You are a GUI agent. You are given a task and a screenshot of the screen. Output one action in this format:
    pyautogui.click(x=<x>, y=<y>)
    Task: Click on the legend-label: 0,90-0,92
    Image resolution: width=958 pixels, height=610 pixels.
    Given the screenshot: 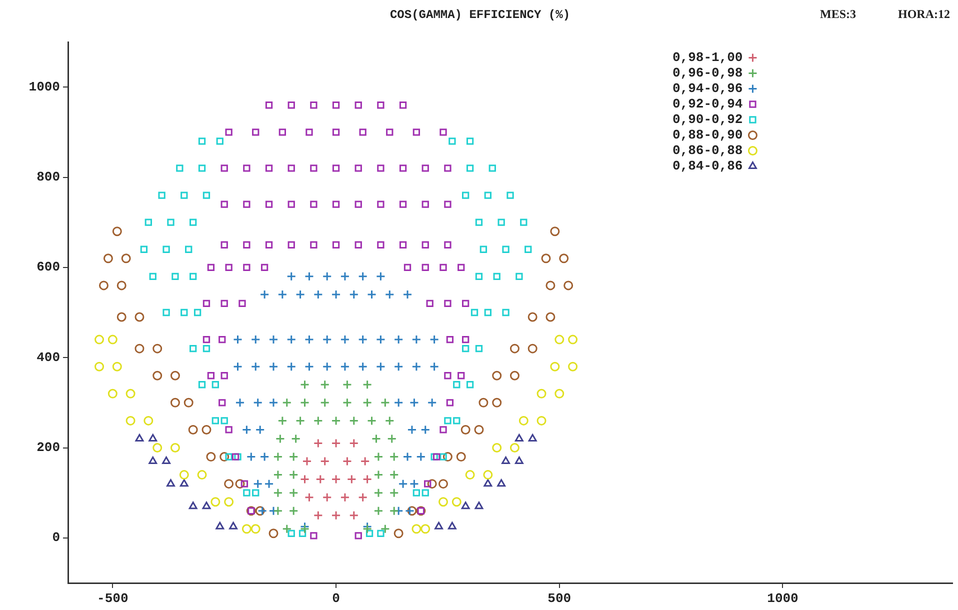 What is the action you would take?
    pyautogui.click(x=707, y=120)
    